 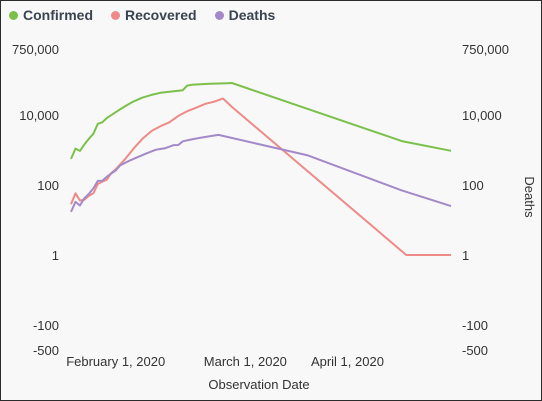 What do you see at coordinates (39, 115) in the screenshot?
I see `y-tick-label-left: 10,000` at bounding box center [39, 115].